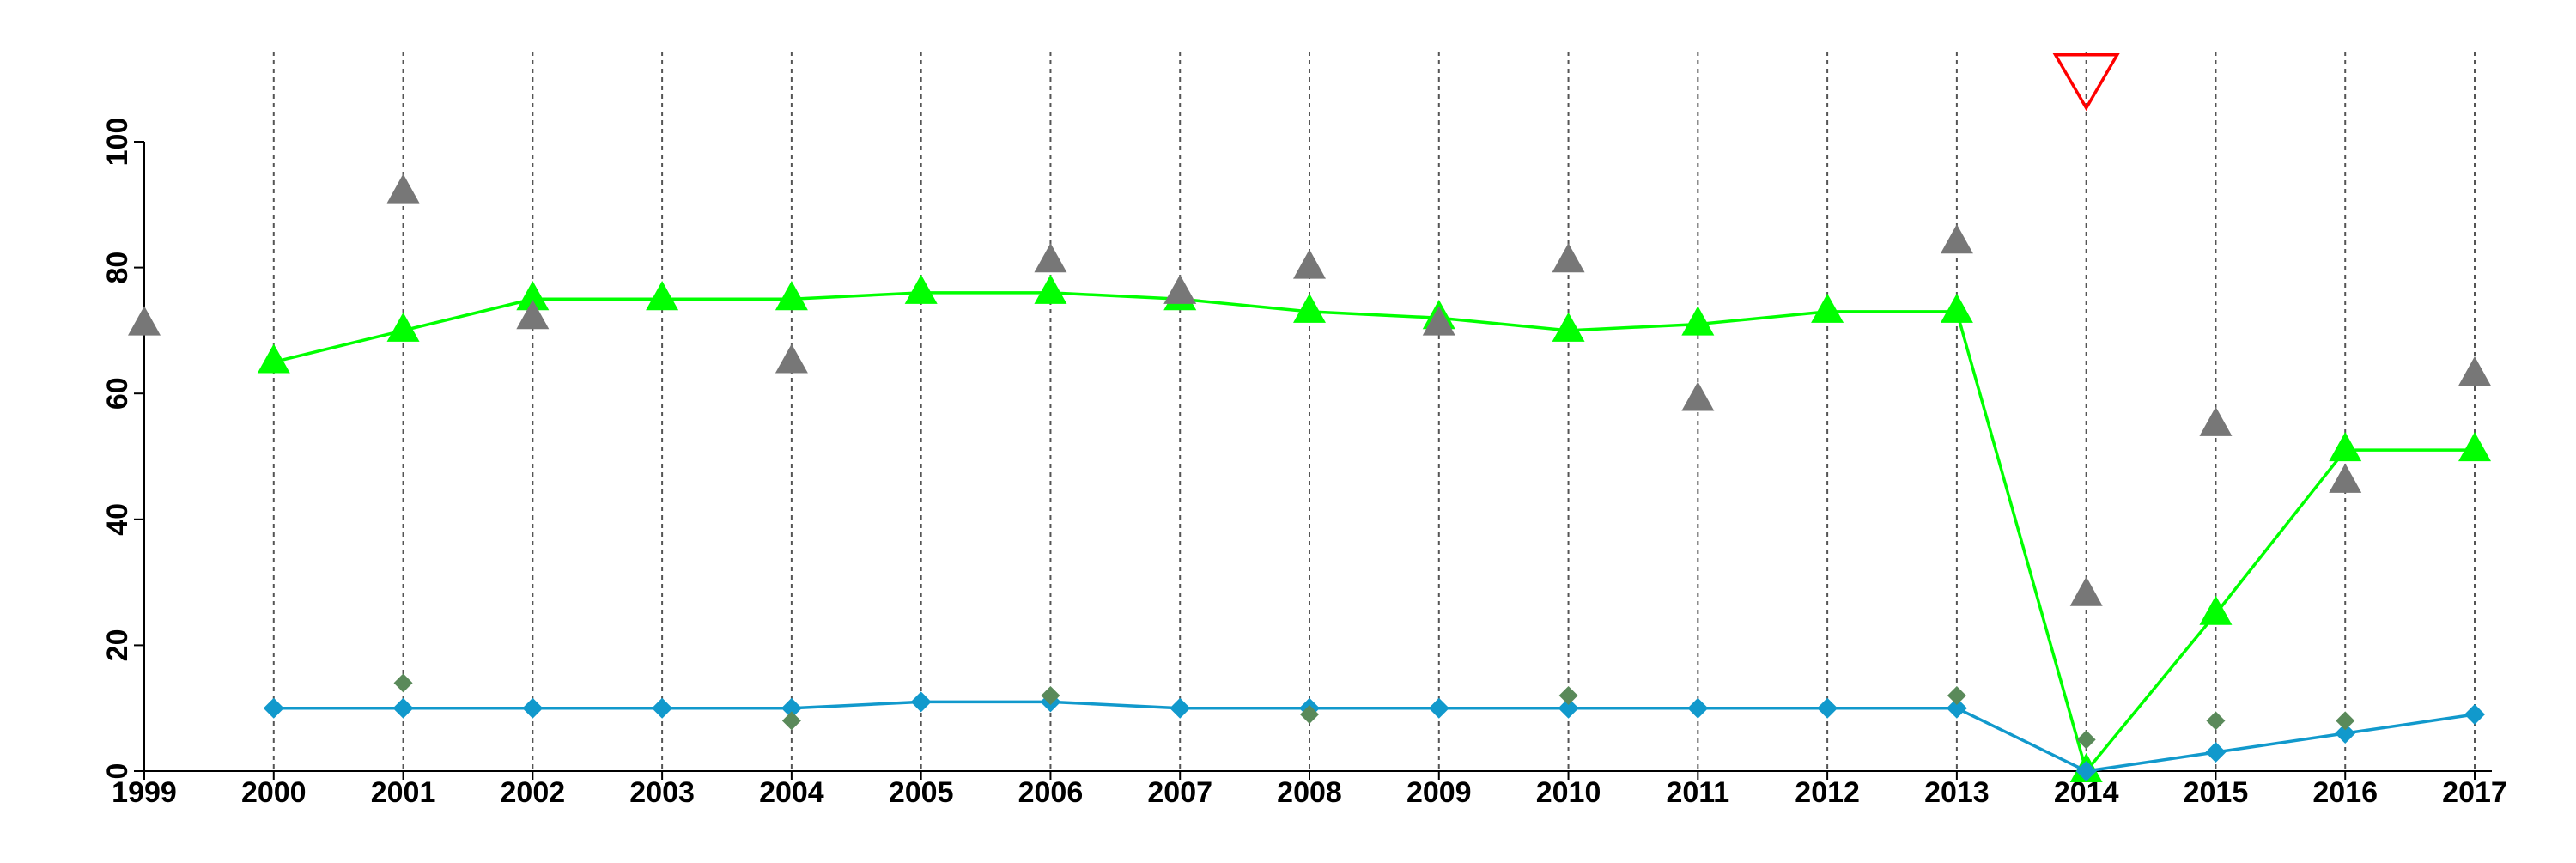 The width and height of the screenshot is (2576, 863). I want to click on y-tick-label-100: 100, so click(117, 142).